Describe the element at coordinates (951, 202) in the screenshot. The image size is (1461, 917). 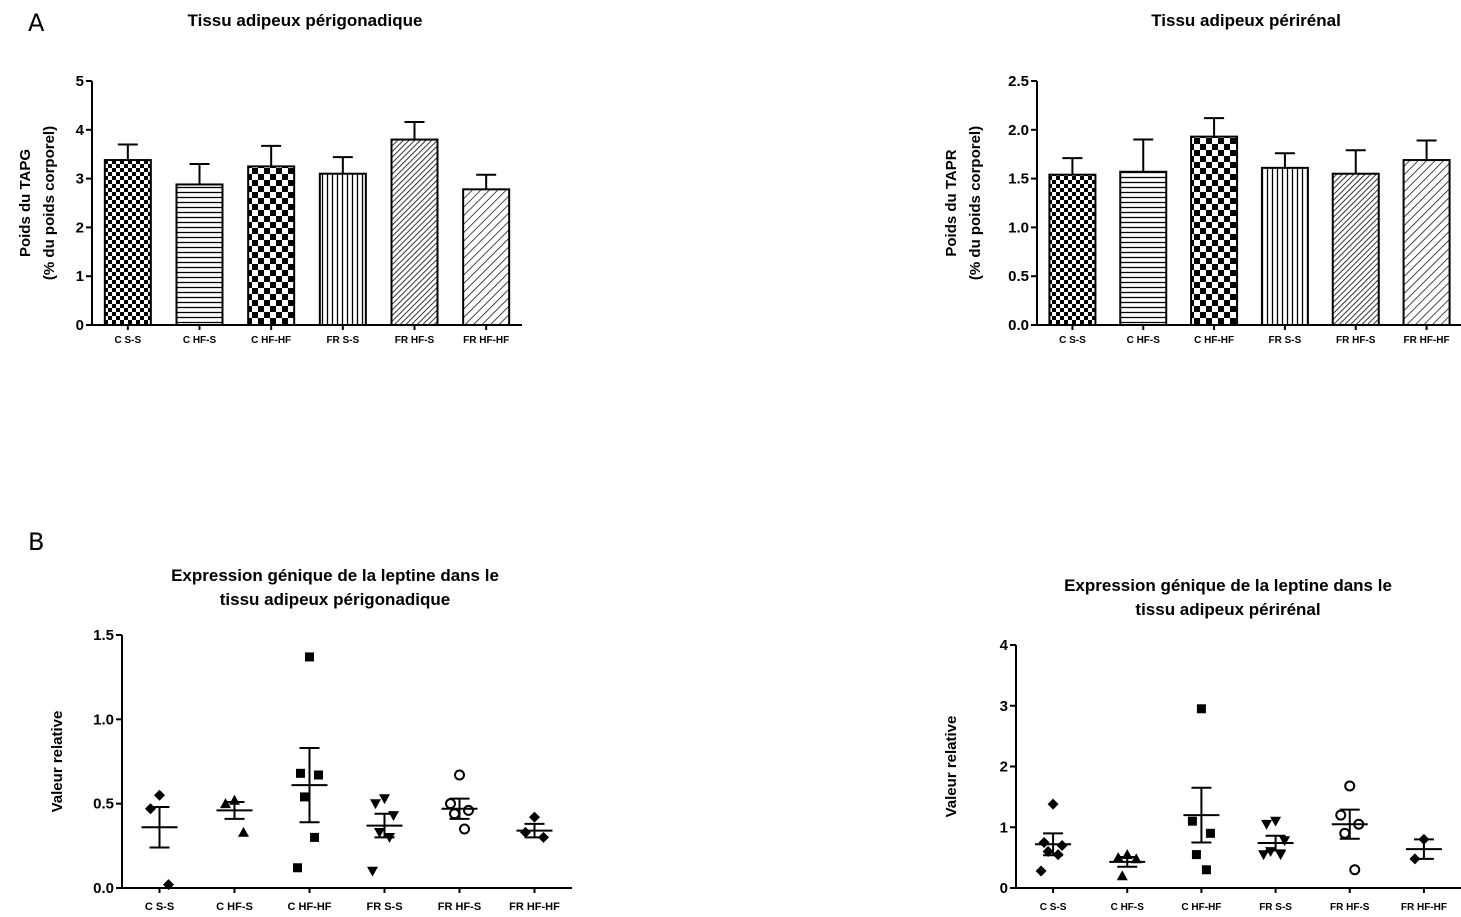
I see `y-axis-label: Poids du TAPR` at that location.